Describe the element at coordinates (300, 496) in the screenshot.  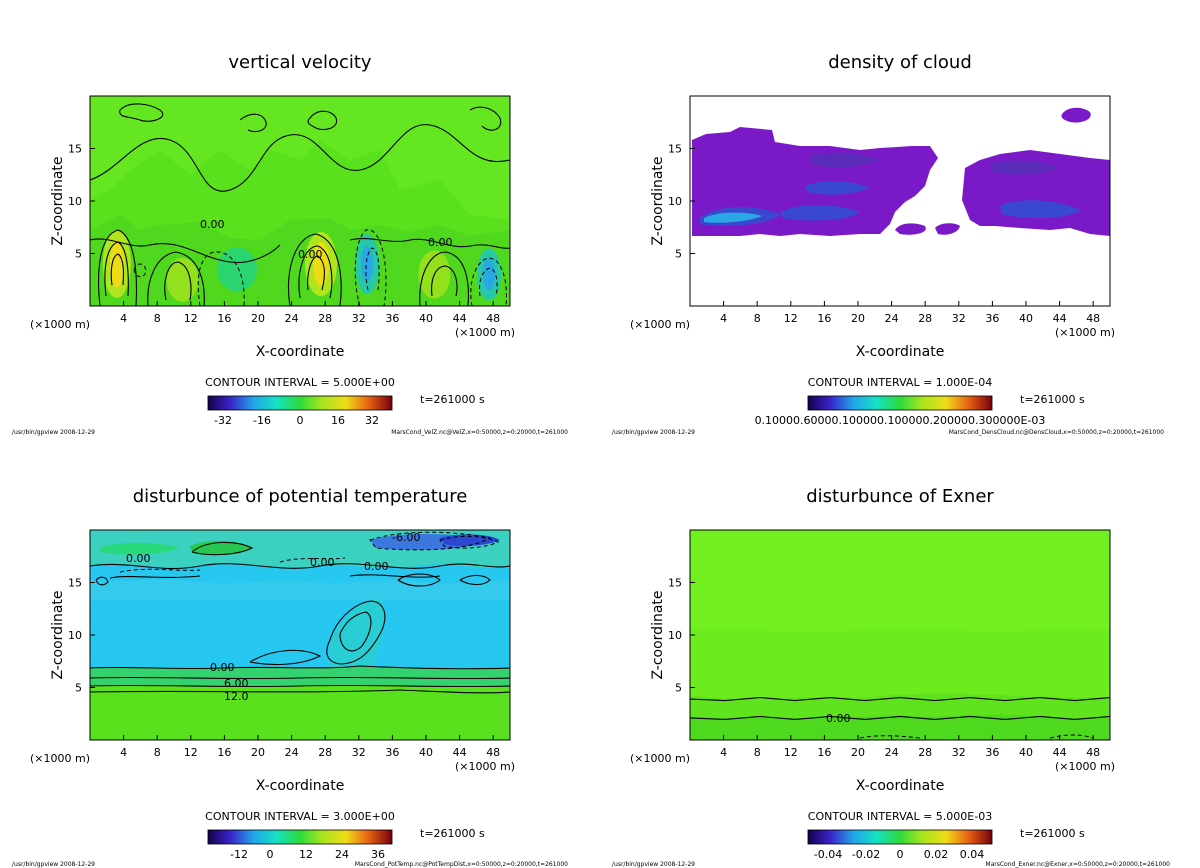
I see `chart-title: disturbunce of potential temperature` at that location.